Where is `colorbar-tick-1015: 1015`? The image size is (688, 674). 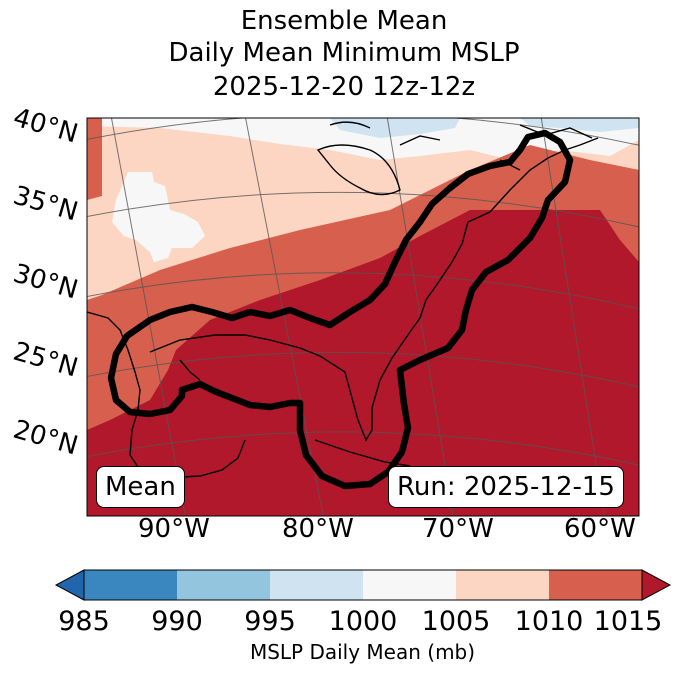 colorbar-tick-1015: 1015 is located at coordinates (628, 621).